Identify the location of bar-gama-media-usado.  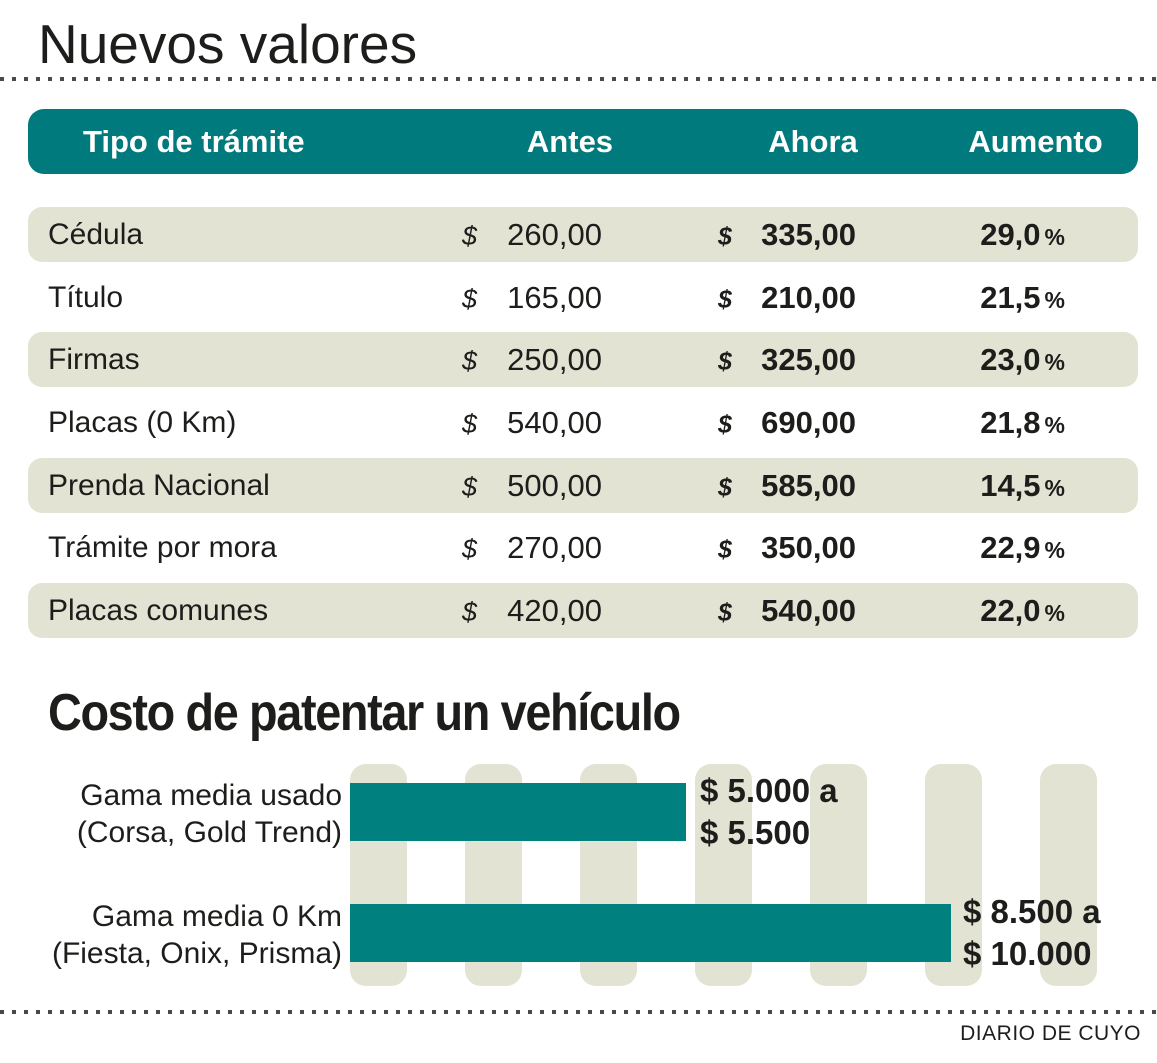
(518, 812).